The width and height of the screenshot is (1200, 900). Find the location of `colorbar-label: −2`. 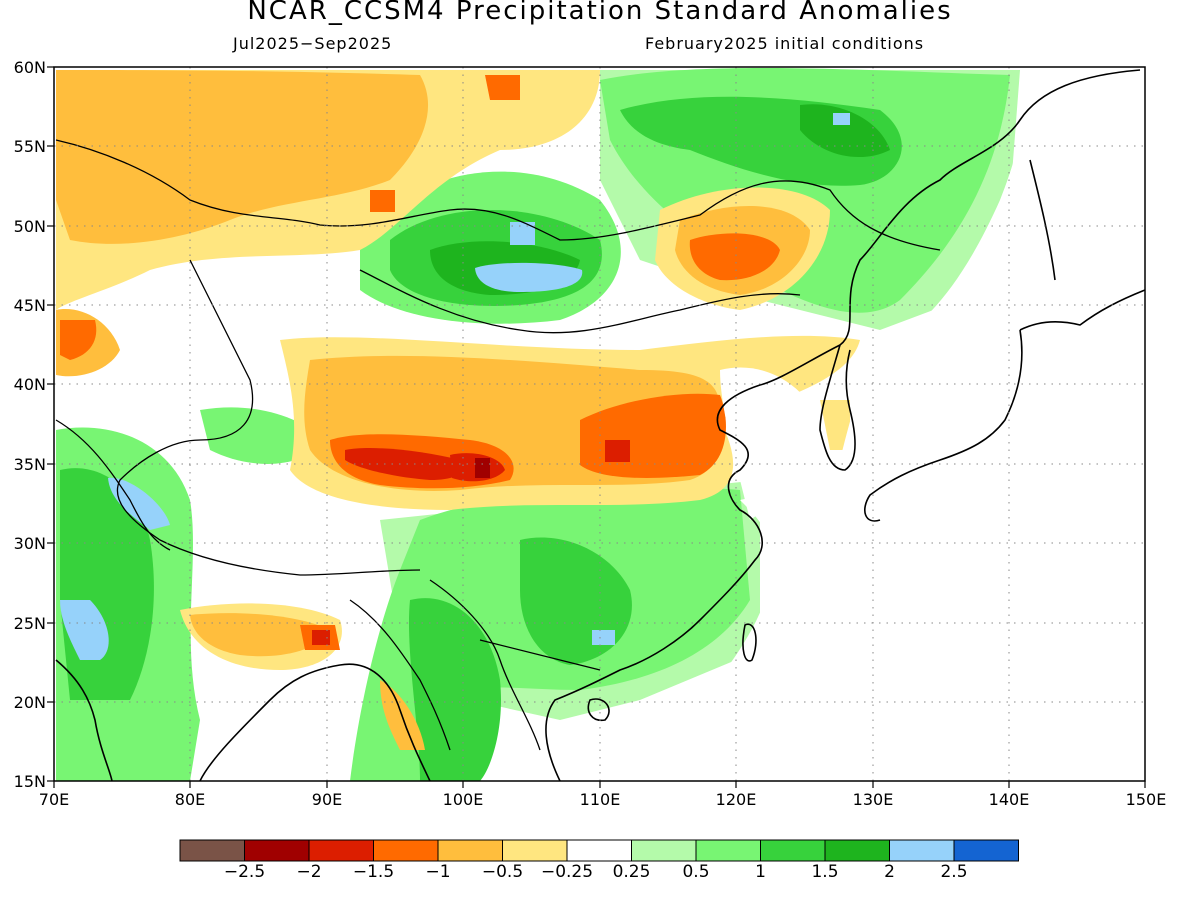

colorbar-label: −2 is located at coordinates (309, 872).